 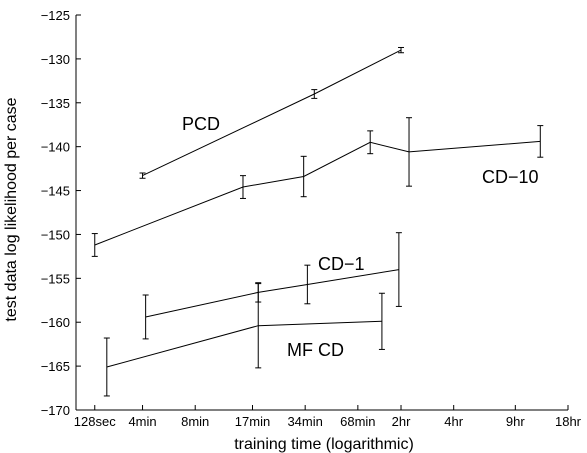 I want to click on series-4: MF CD, so click(x=244, y=340).